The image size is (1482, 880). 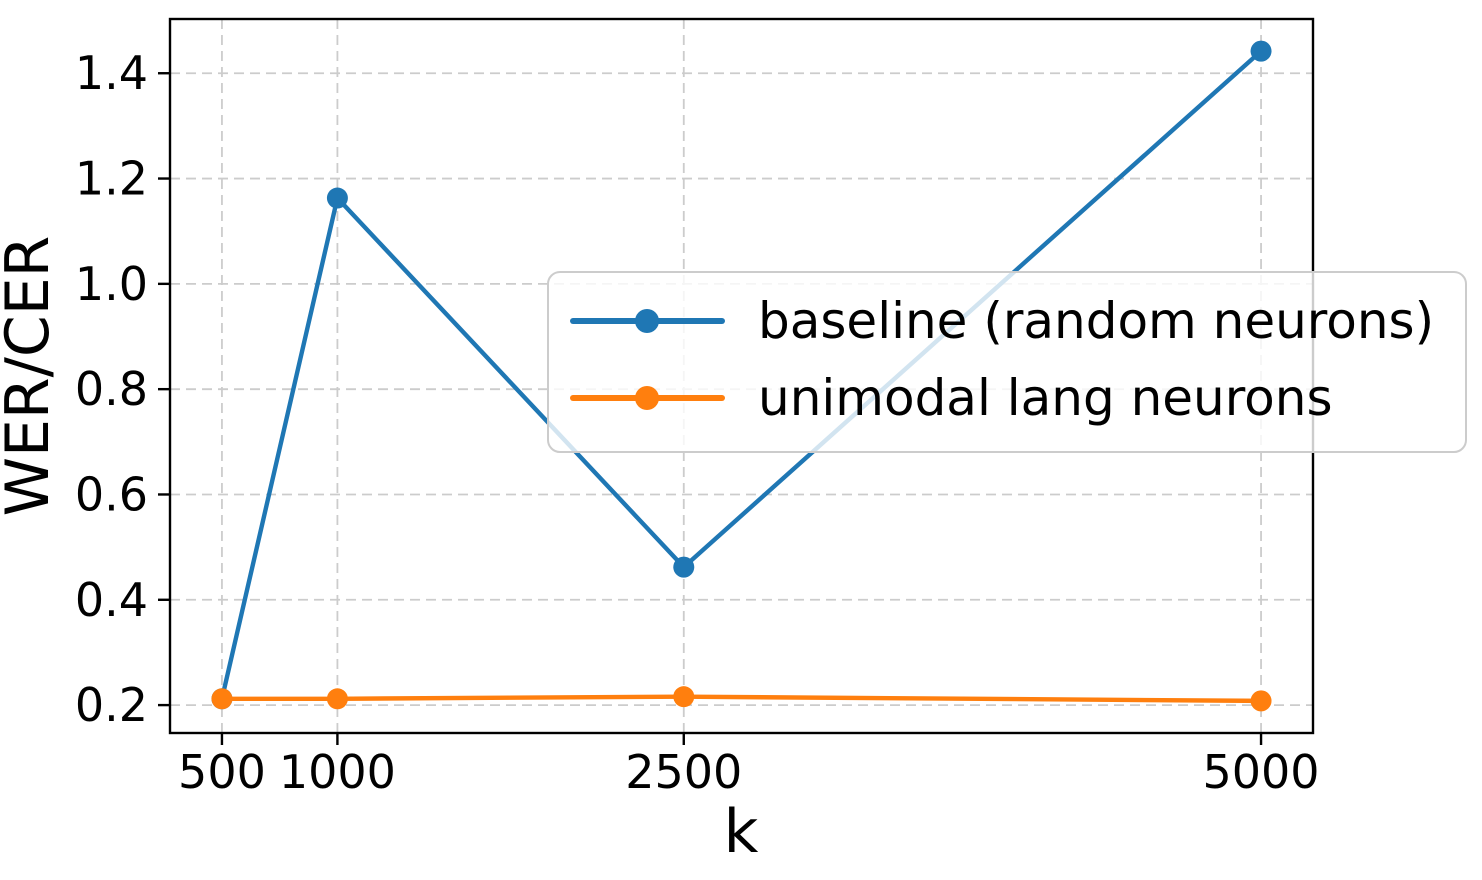 What do you see at coordinates (337, 772) in the screenshot?
I see `x-tick-label: 1000` at bounding box center [337, 772].